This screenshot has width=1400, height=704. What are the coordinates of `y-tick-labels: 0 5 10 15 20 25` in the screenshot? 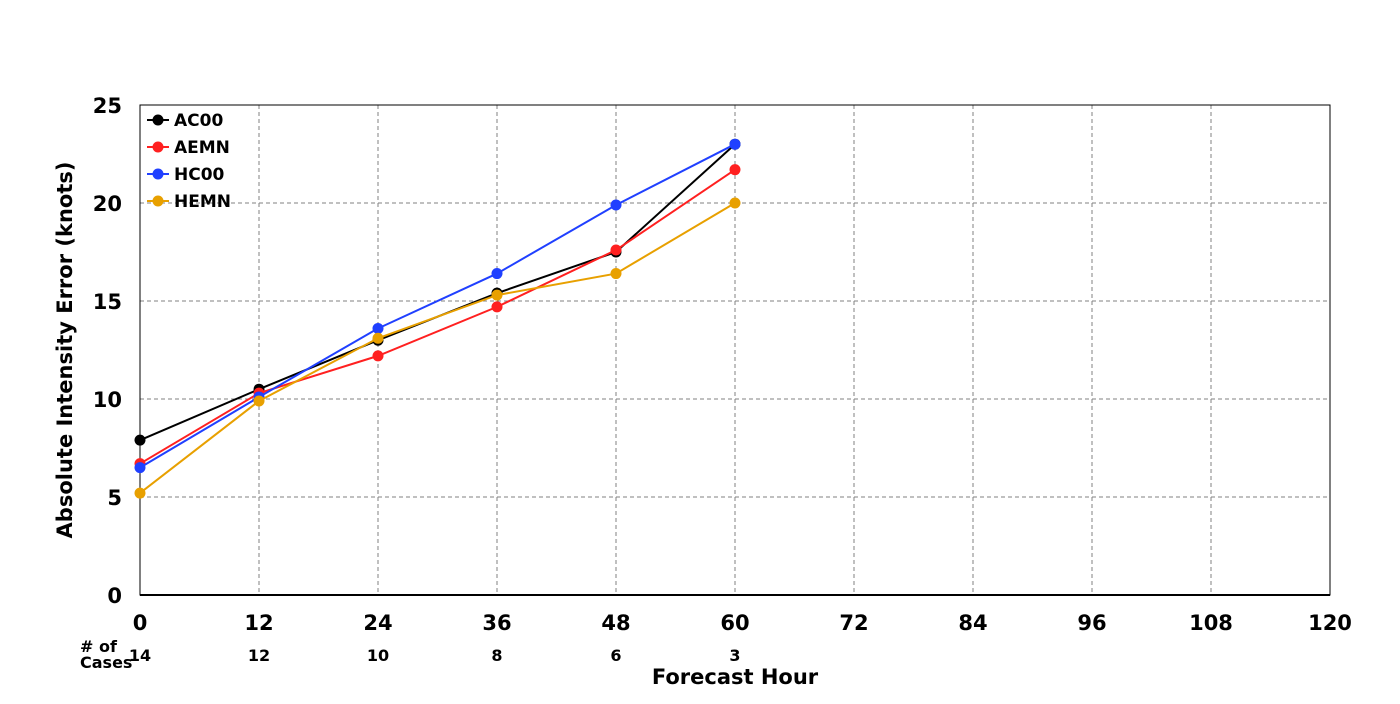 It's located at (107, 351).